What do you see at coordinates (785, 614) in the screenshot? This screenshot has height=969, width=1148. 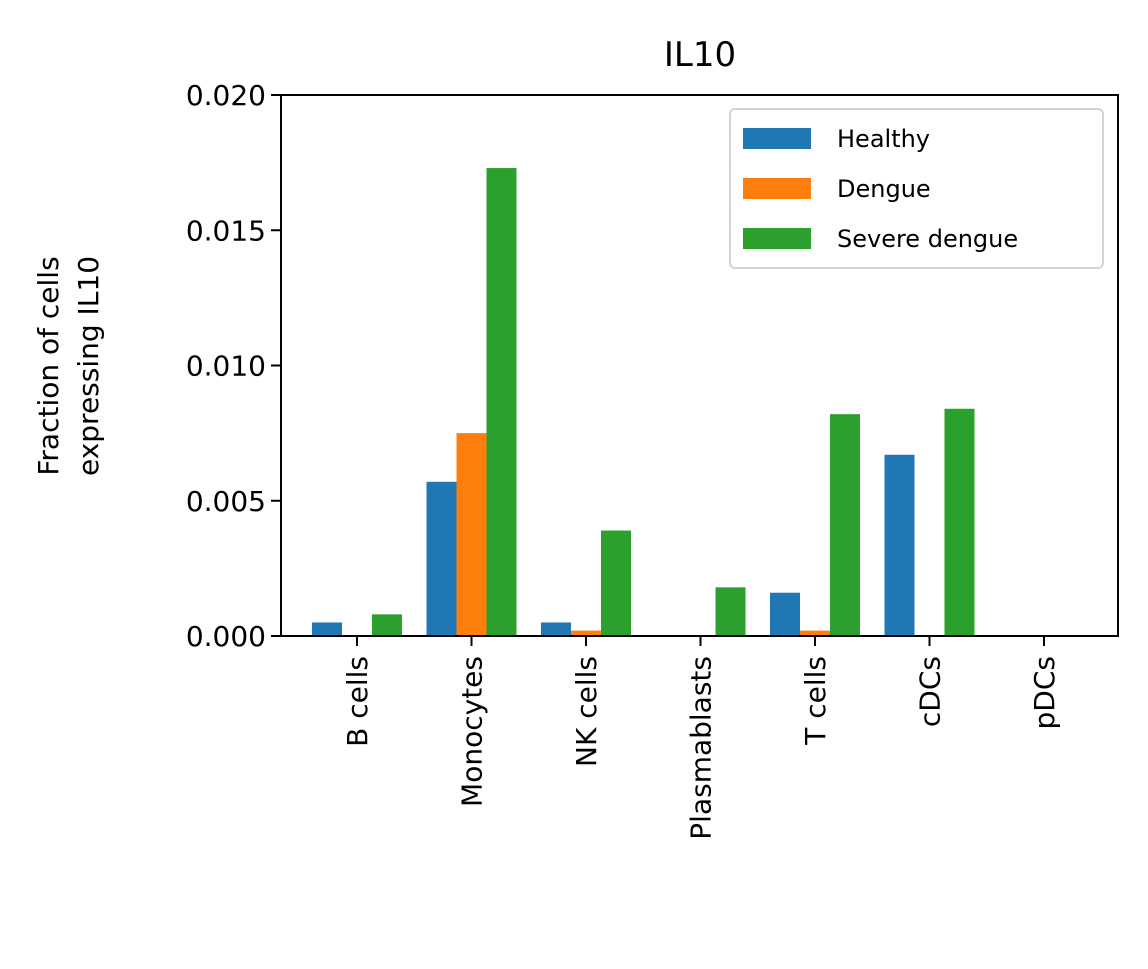 I see `bar-healthy-t-cells` at bounding box center [785, 614].